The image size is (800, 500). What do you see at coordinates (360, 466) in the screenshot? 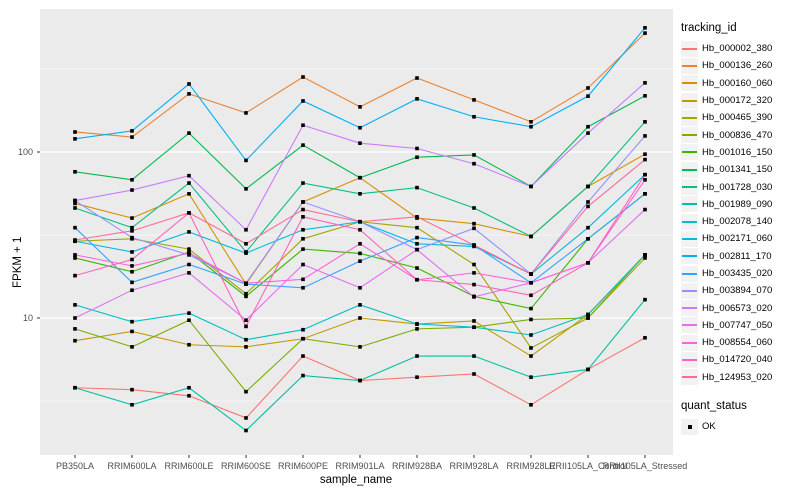
I see `x-tick-label-RRIM901LA: RRIM901LA` at bounding box center [360, 466].